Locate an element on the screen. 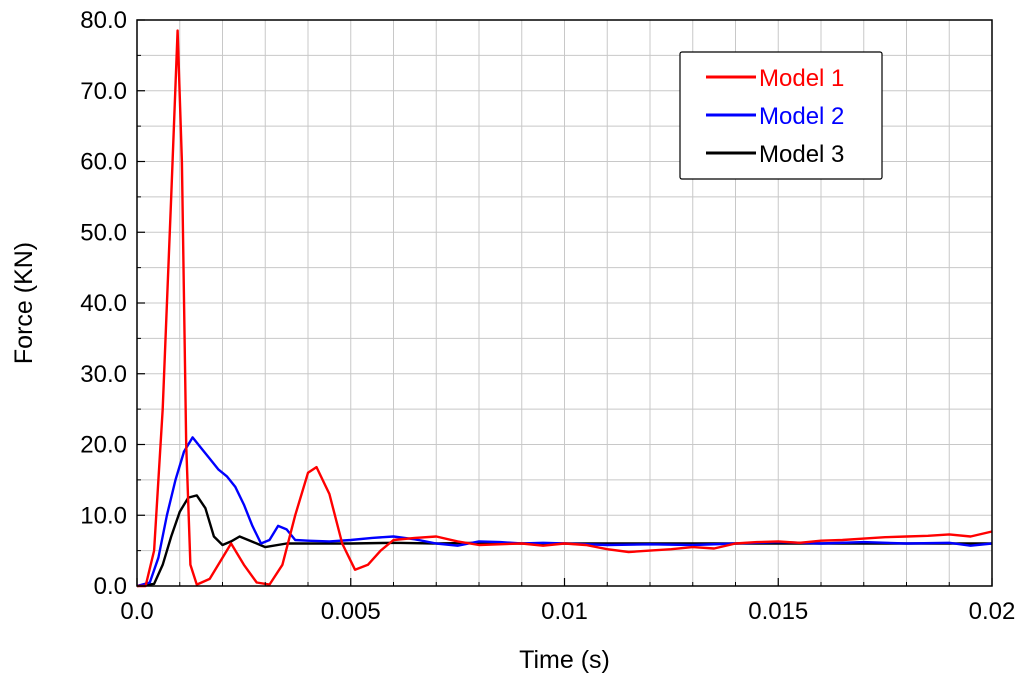  y-tick-label: 40.0 is located at coordinates (103, 303).